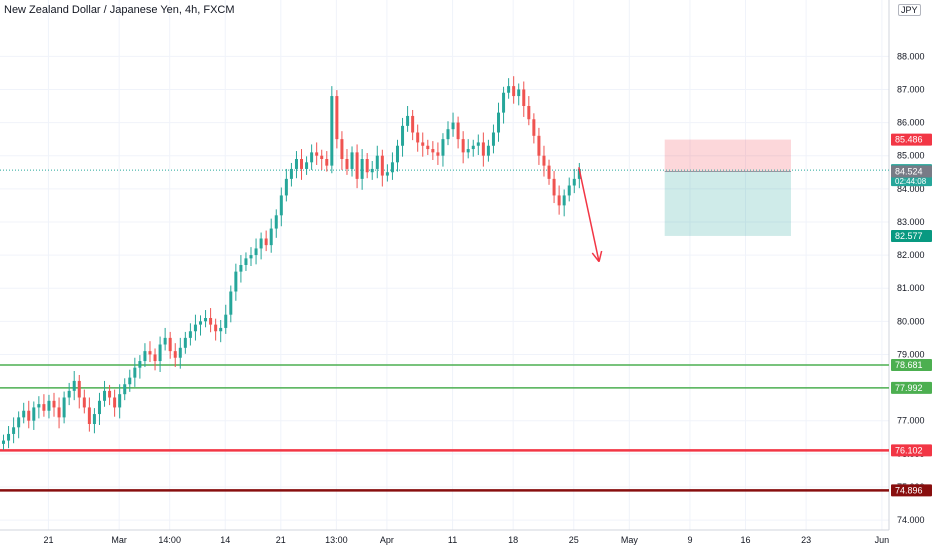  I want to click on x-tick-label: Apr, so click(387, 540).